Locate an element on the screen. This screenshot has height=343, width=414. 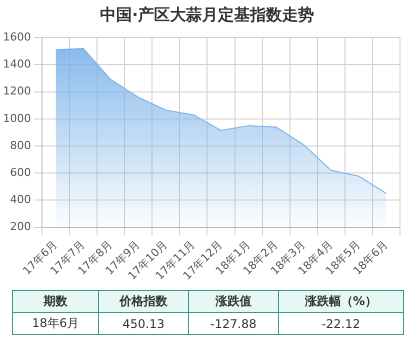
text: 涨跌幅（%） is located at coordinates (341, 301).